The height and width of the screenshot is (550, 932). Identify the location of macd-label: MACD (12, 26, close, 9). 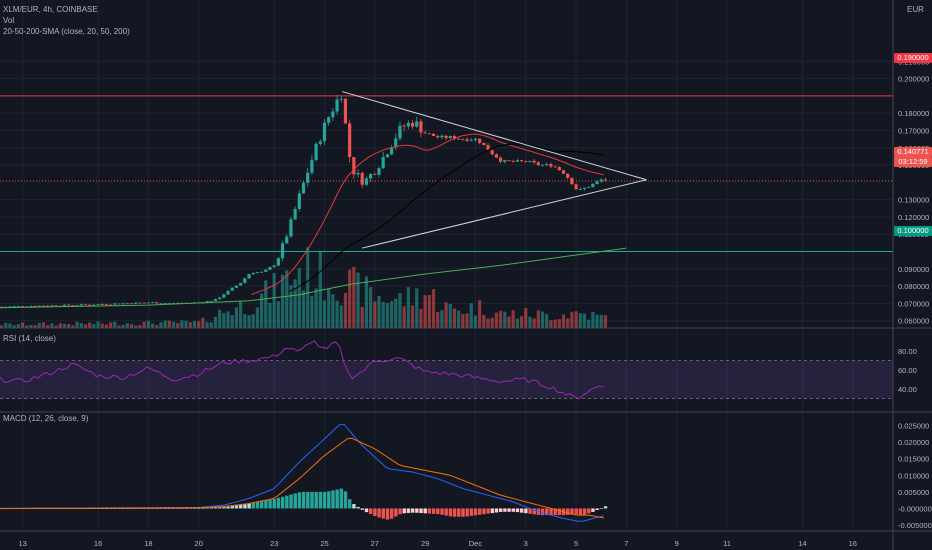
(46, 418).